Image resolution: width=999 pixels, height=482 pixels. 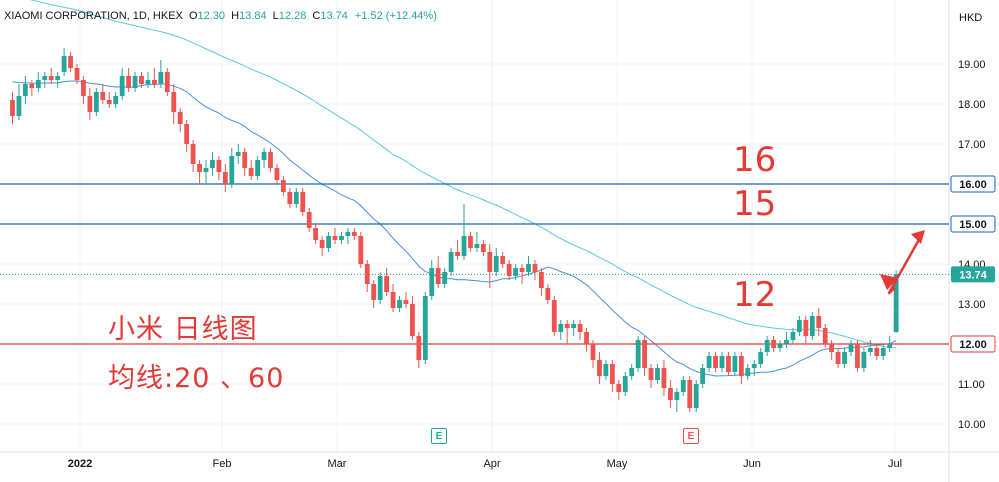 What do you see at coordinates (222, 464) in the screenshot?
I see `x-tick-label: Feb` at bounding box center [222, 464].